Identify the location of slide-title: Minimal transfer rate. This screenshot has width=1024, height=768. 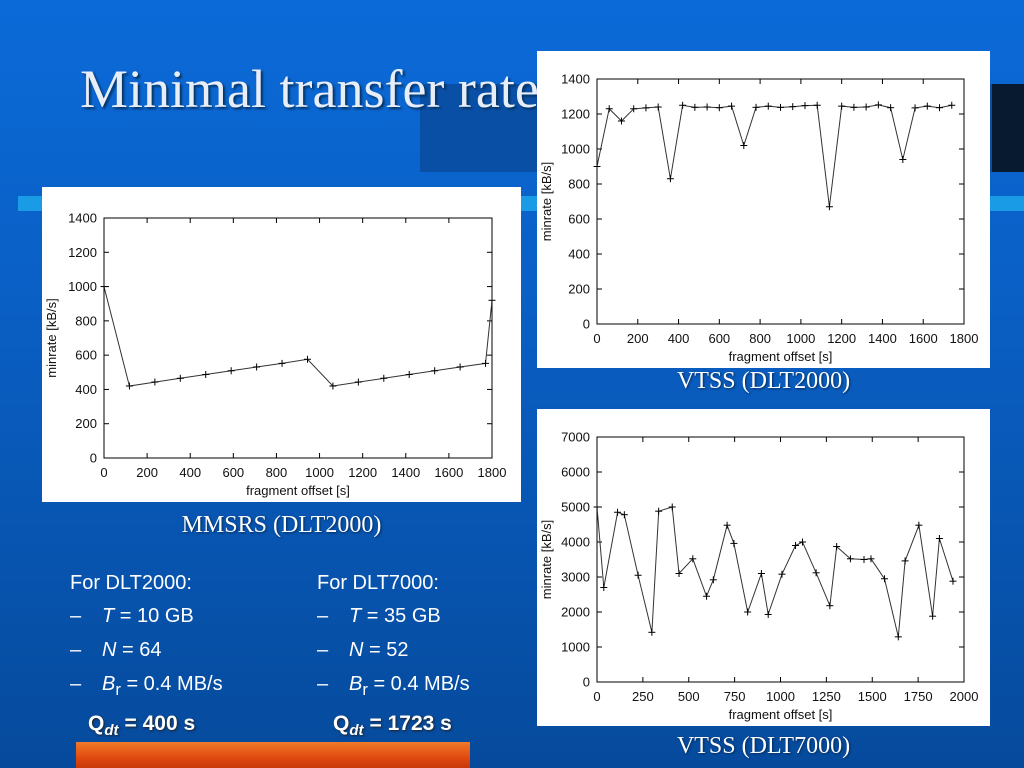
(309, 89).